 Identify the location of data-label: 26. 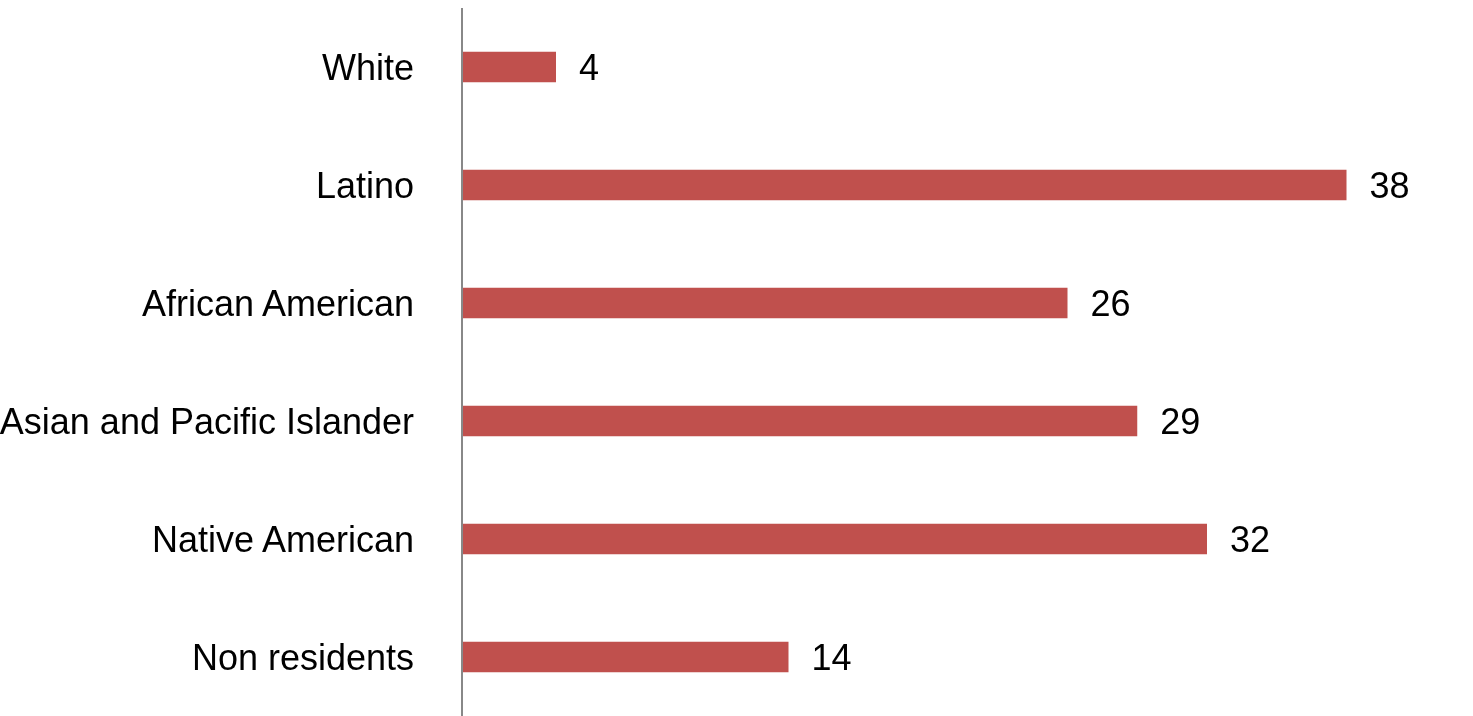
(1100, 303).